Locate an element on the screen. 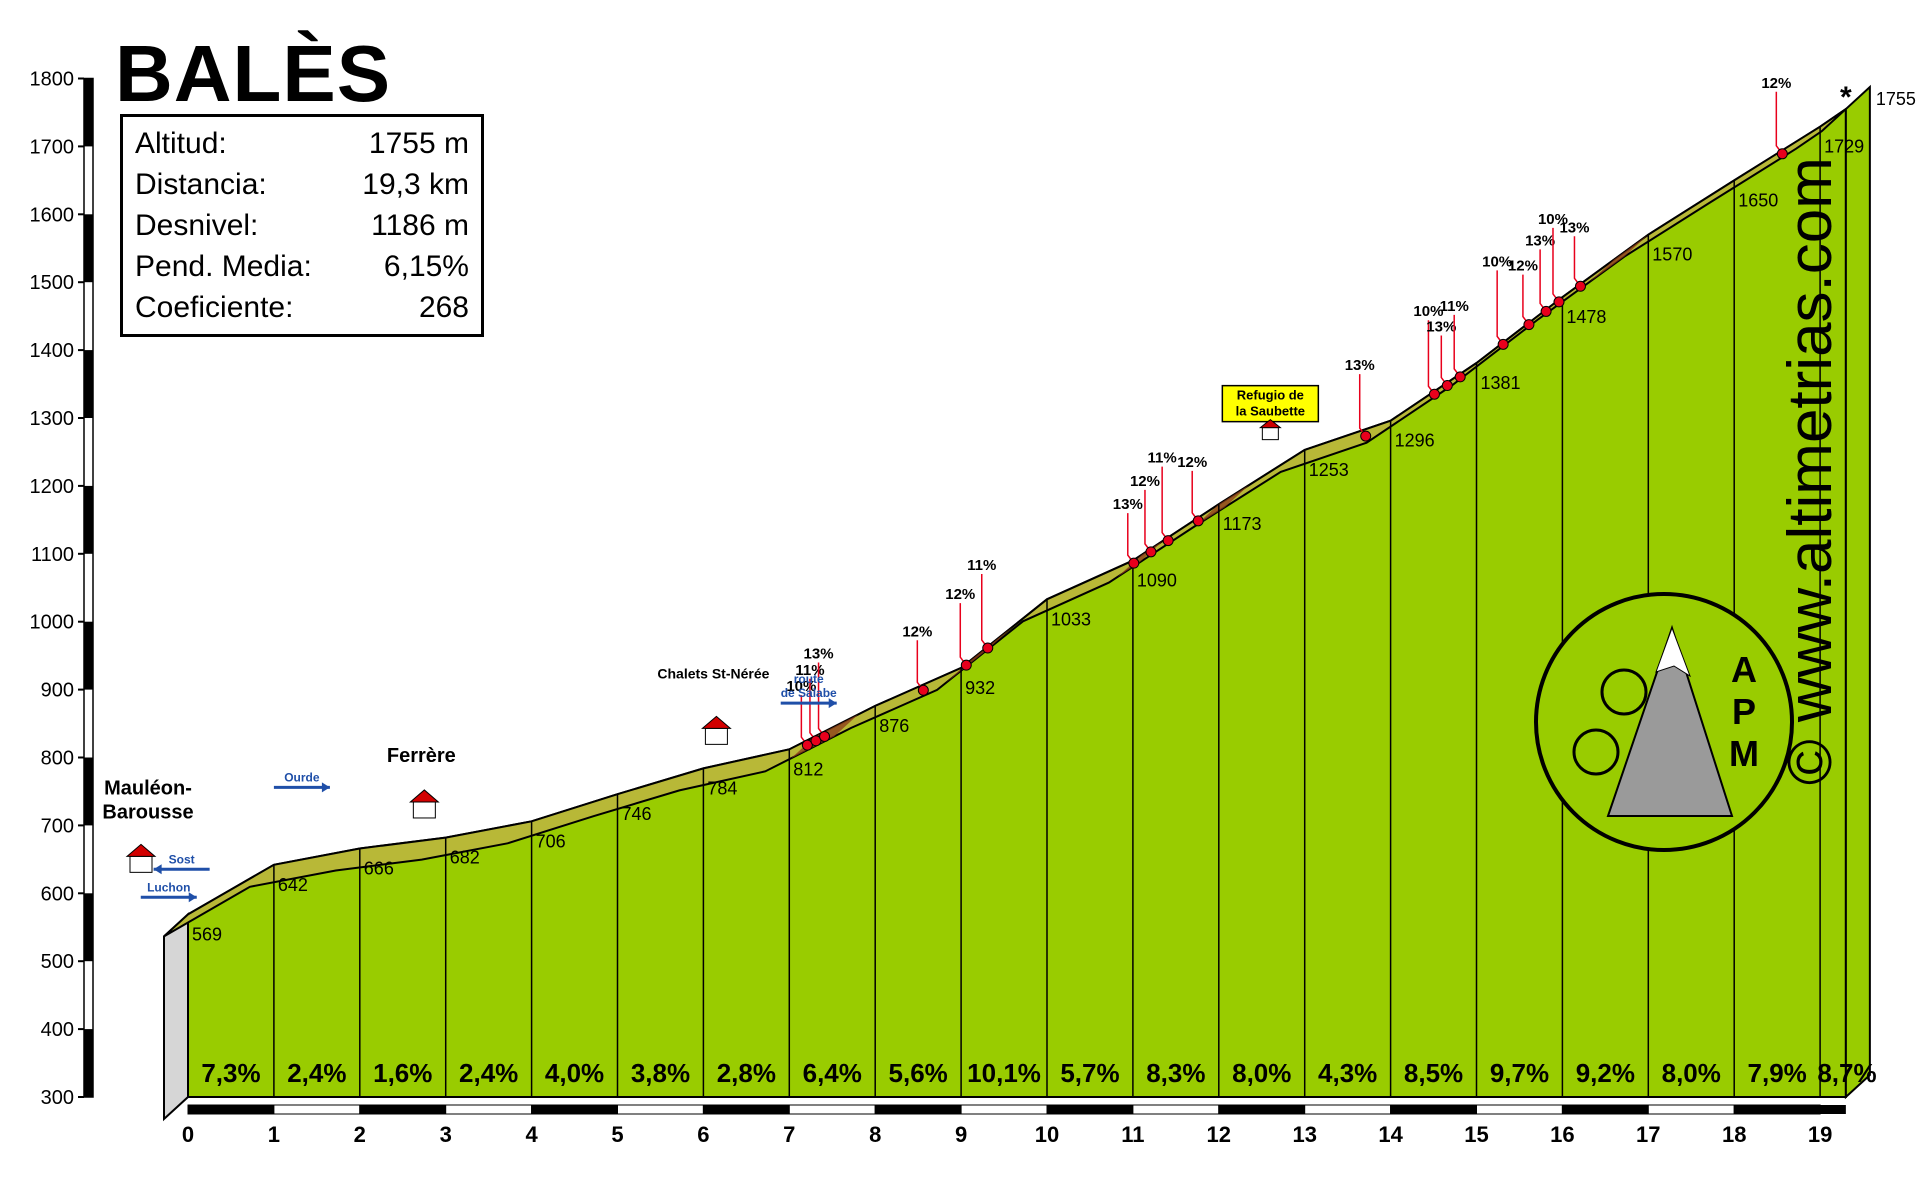 The width and height of the screenshot is (1920, 1187). y-tick-label: 500 is located at coordinates (57, 962).